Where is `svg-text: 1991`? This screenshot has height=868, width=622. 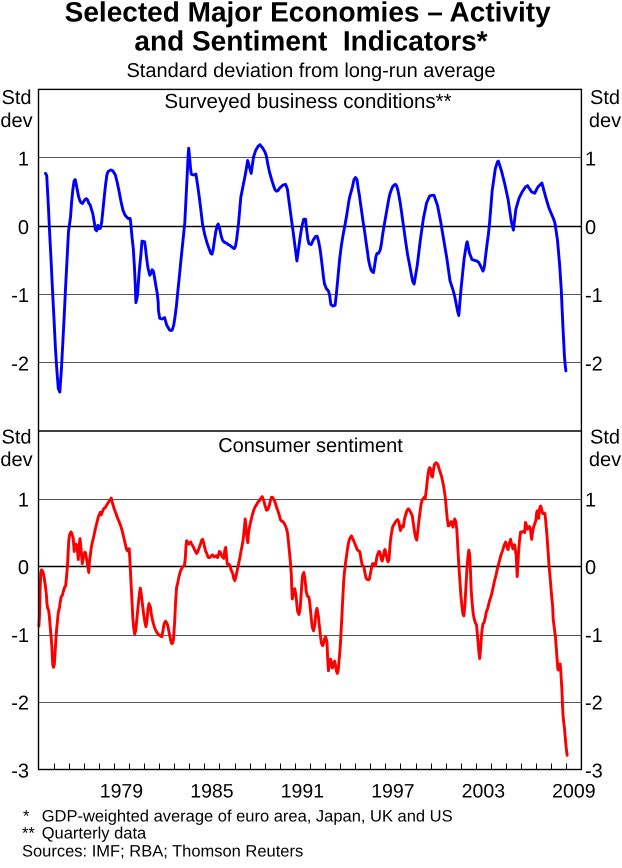
svg-text: 1991 is located at coordinates (302, 792).